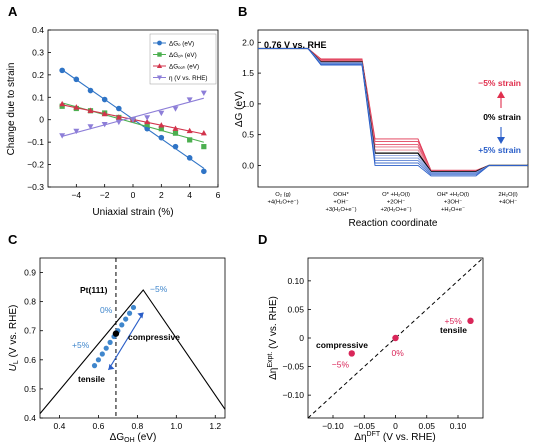 The image size is (535, 447). Describe the element at coordinates (364, 426) in the screenshot. I see `panel-d-xtick-label: −0.05` at that location.